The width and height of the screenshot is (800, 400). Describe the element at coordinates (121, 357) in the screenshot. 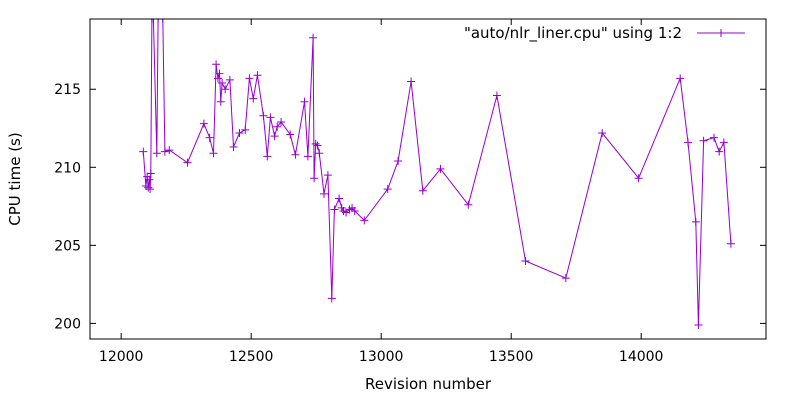

I see `x-tick-label: 12000` at that location.